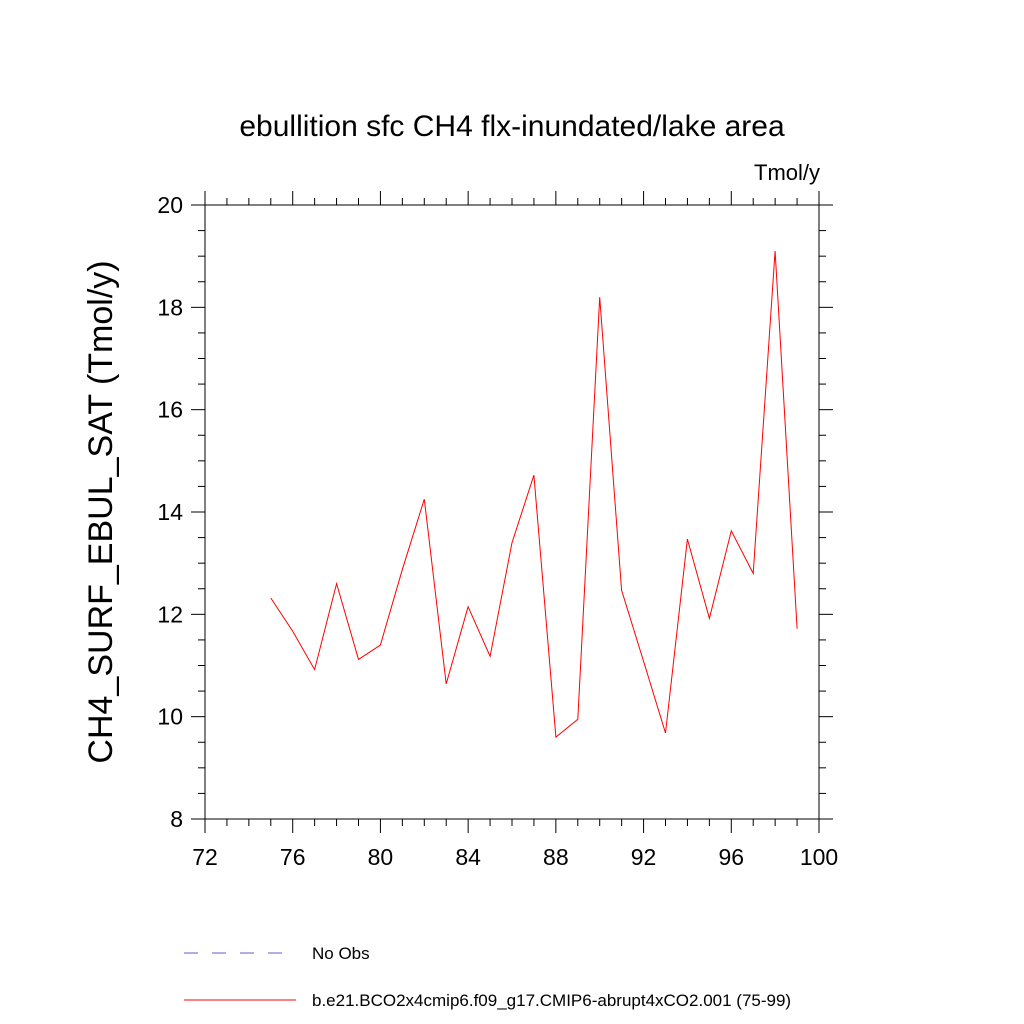 The height and width of the screenshot is (1024, 1024). Describe the element at coordinates (381, 857) in the screenshot. I see `x-tick-label: 80` at that location.